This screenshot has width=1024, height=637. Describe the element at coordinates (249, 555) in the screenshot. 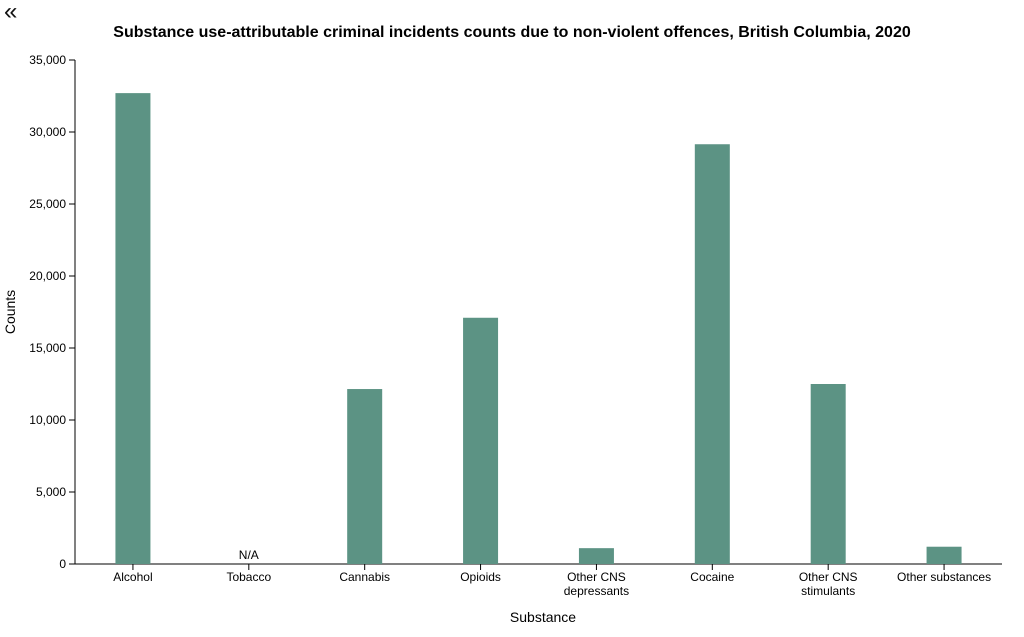

I see `missing-value-label: N/A` at that location.